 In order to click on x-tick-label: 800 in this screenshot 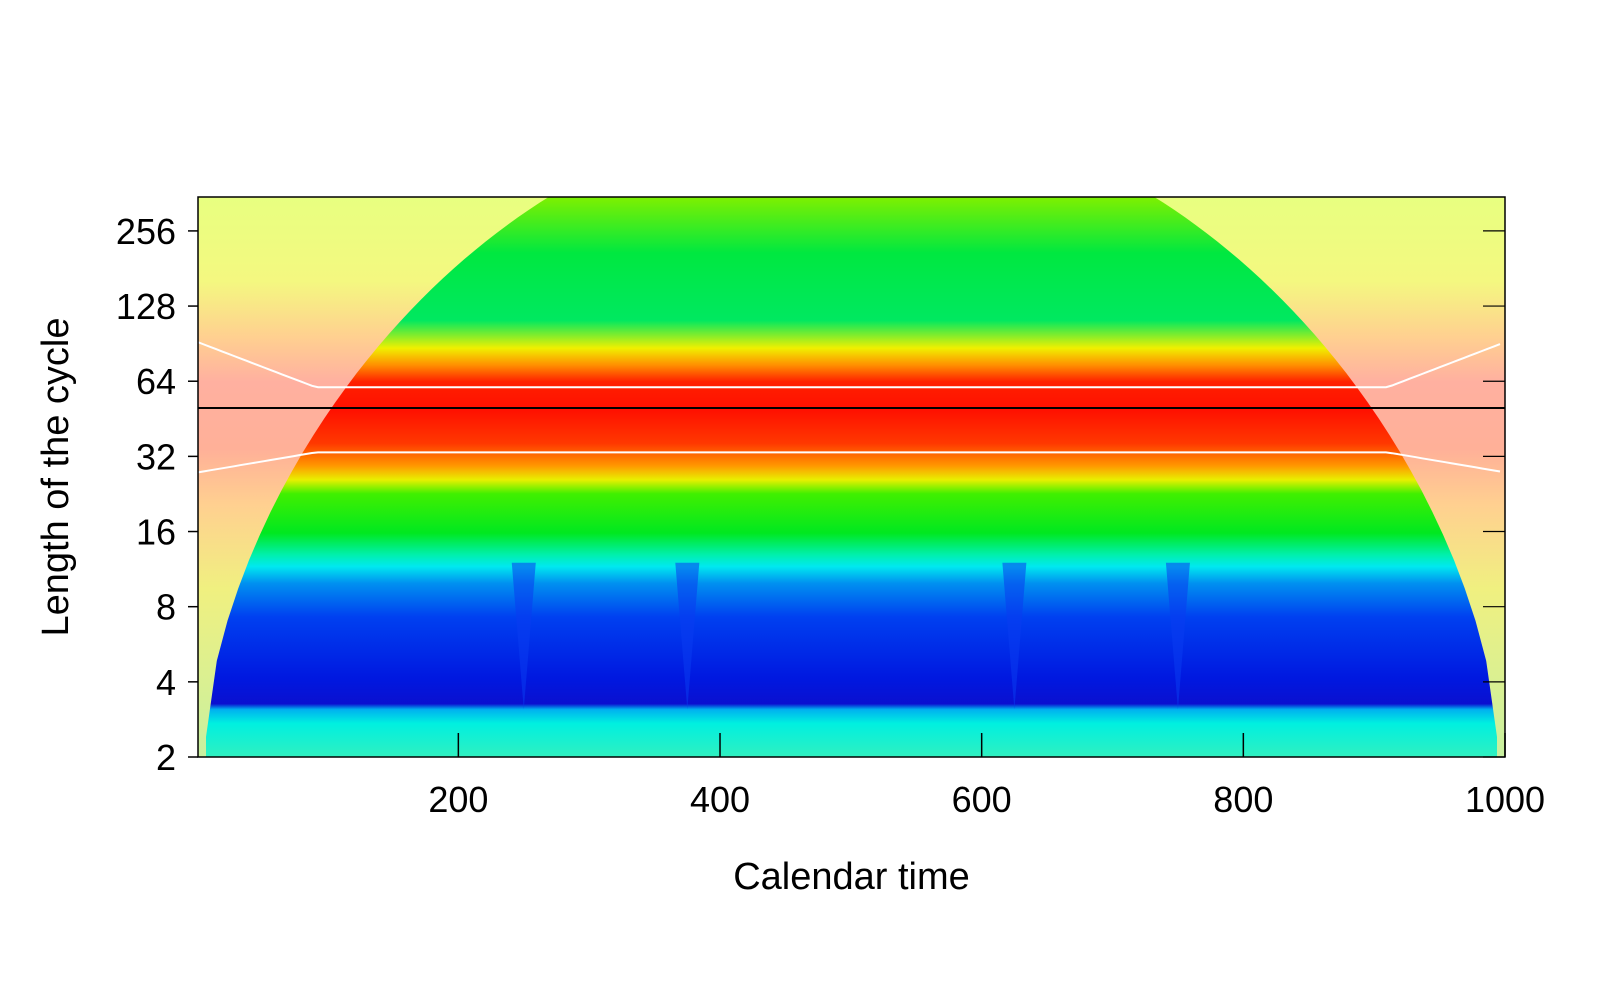, I will do `click(1243, 799)`.